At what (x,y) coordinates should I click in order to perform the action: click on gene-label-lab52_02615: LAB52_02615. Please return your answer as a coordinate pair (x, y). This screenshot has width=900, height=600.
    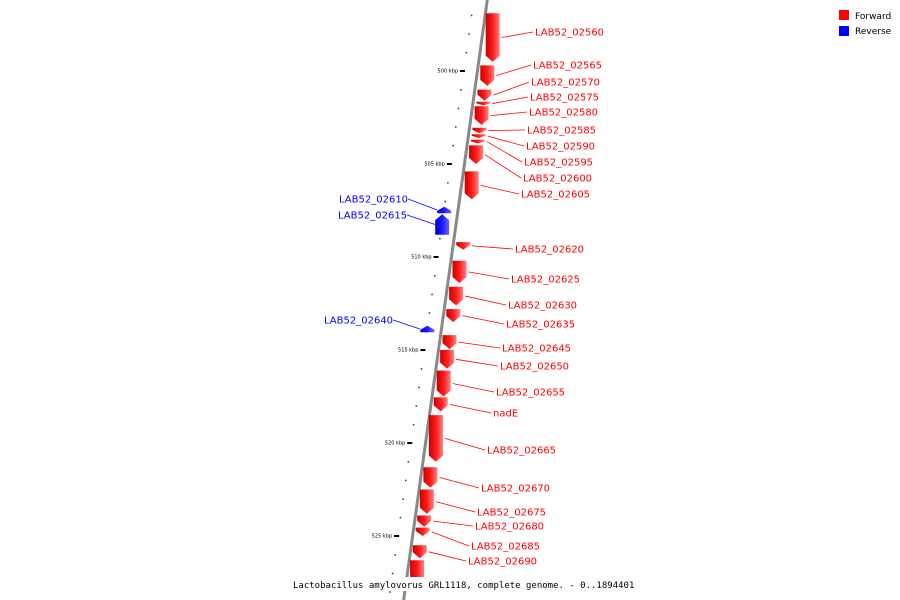
    Looking at the image, I should click on (372, 216).